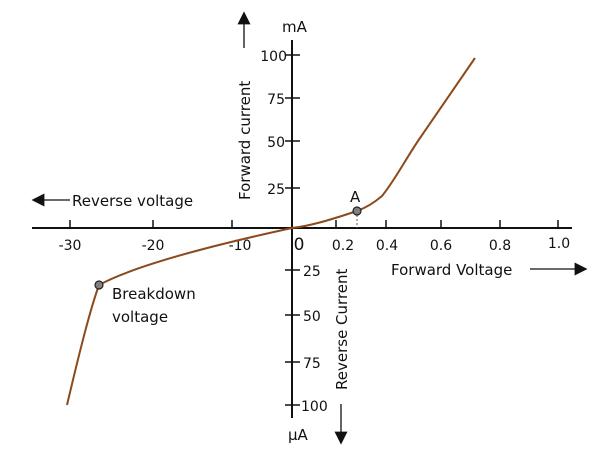 The width and height of the screenshot is (600, 465). I want to click on point-a-marker, so click(357, 211).